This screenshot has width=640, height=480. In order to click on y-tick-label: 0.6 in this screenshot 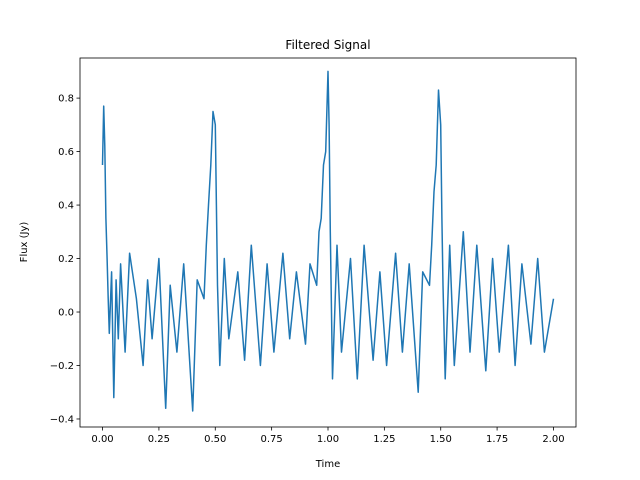, I will do `click(66, 152)`.